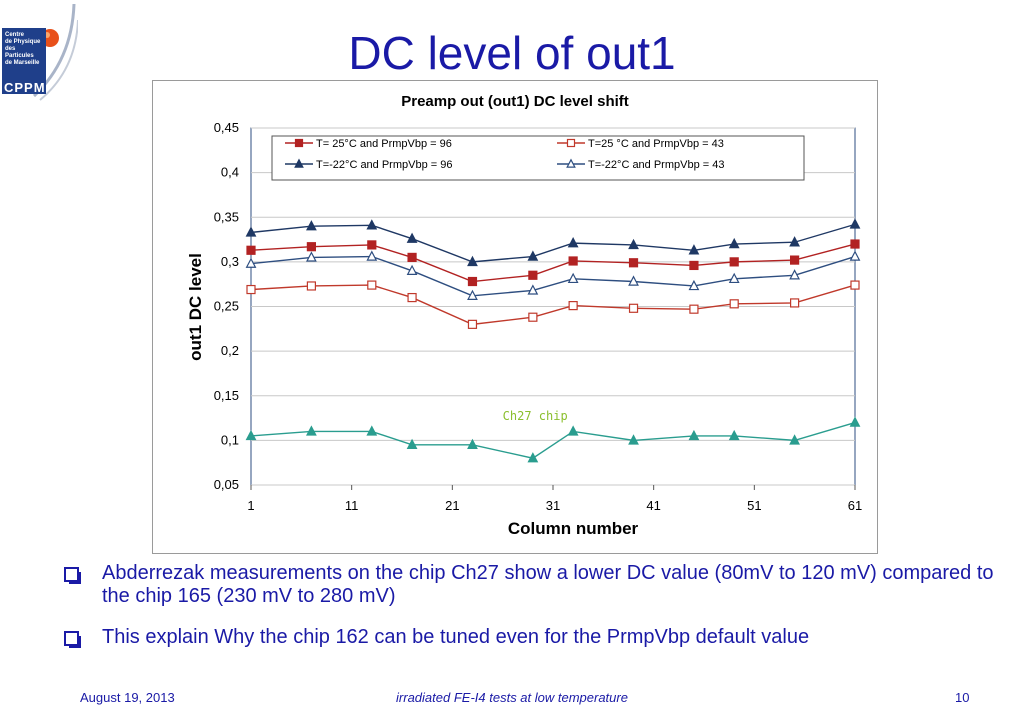 The height and width of the screenshot is (720, 1024). Describe the element at coordinates (352, 505) in the screenshot. I see `x-tick-label: 11` at that location.